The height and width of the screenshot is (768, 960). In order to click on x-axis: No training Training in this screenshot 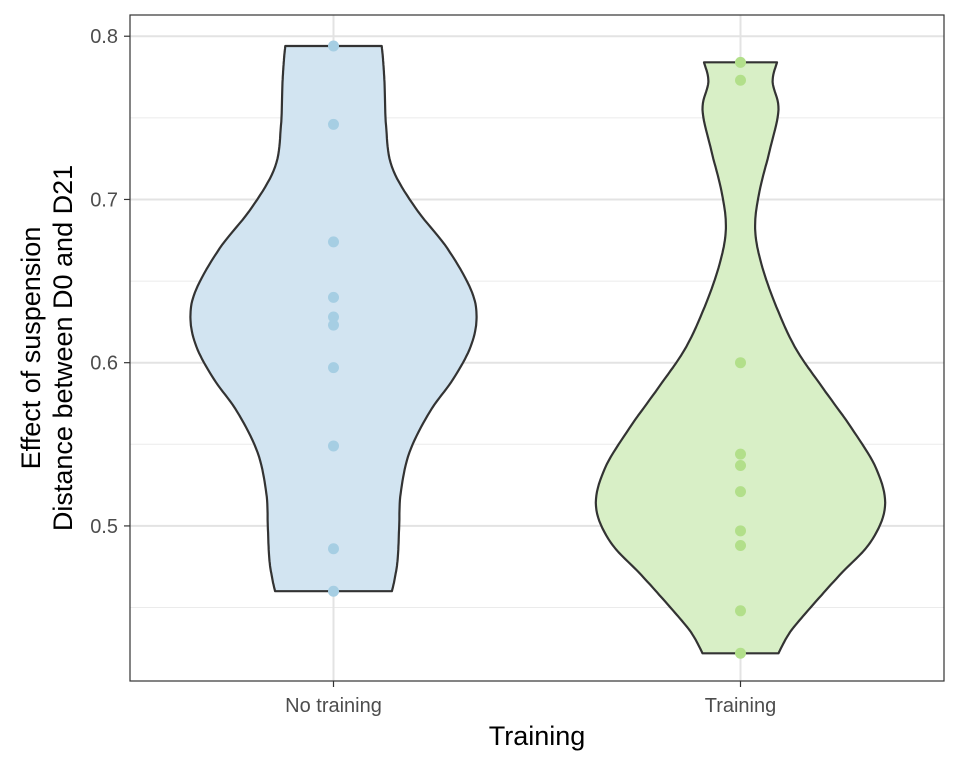, I will do `click(530, 699)`.